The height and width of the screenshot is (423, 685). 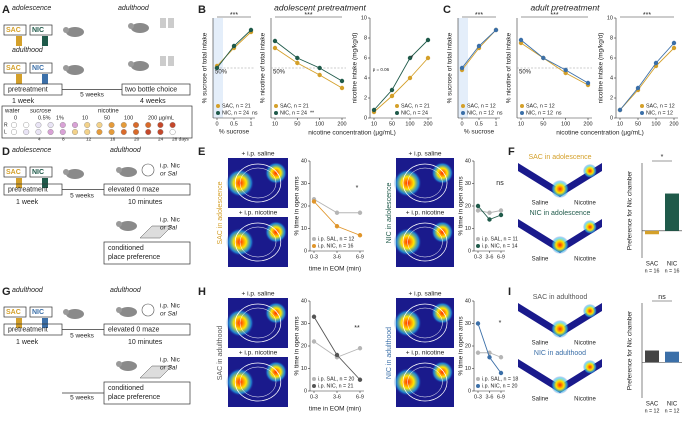 I want to click on panel-letter: G, so click(x=6, y=292).